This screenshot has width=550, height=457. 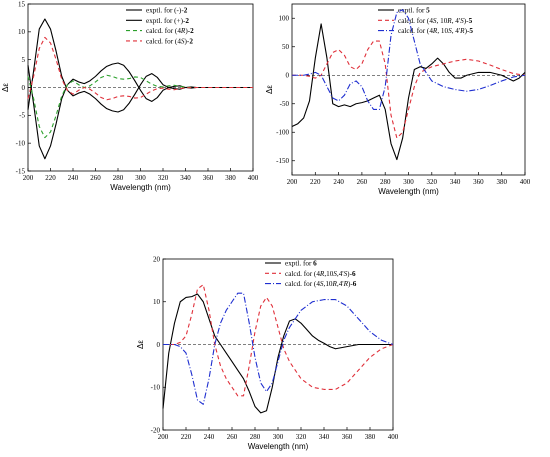 I want to click on legend-entry-1: exptl. for (-)-2, so click(x=167, y=11).